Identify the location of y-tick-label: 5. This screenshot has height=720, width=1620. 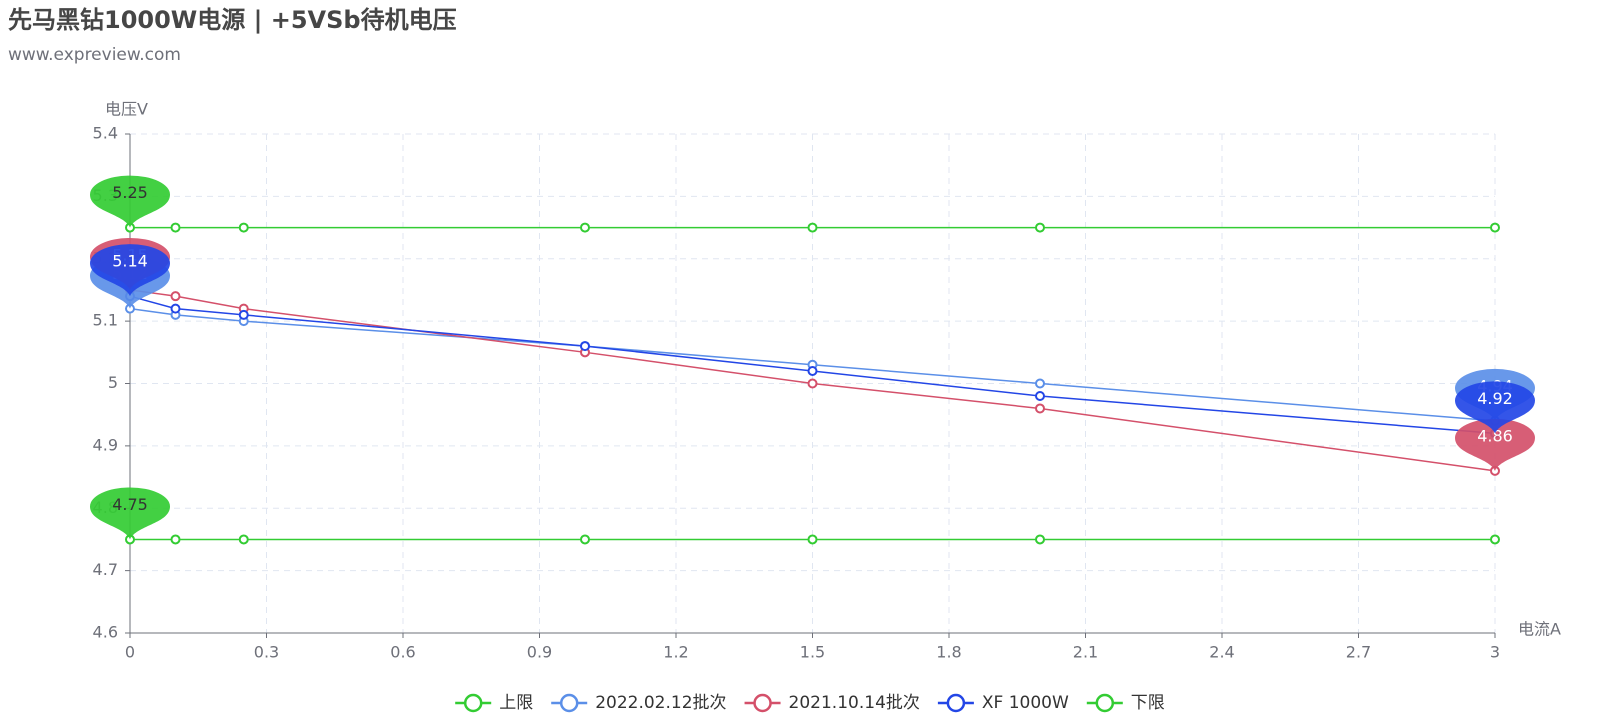
(113, 382).